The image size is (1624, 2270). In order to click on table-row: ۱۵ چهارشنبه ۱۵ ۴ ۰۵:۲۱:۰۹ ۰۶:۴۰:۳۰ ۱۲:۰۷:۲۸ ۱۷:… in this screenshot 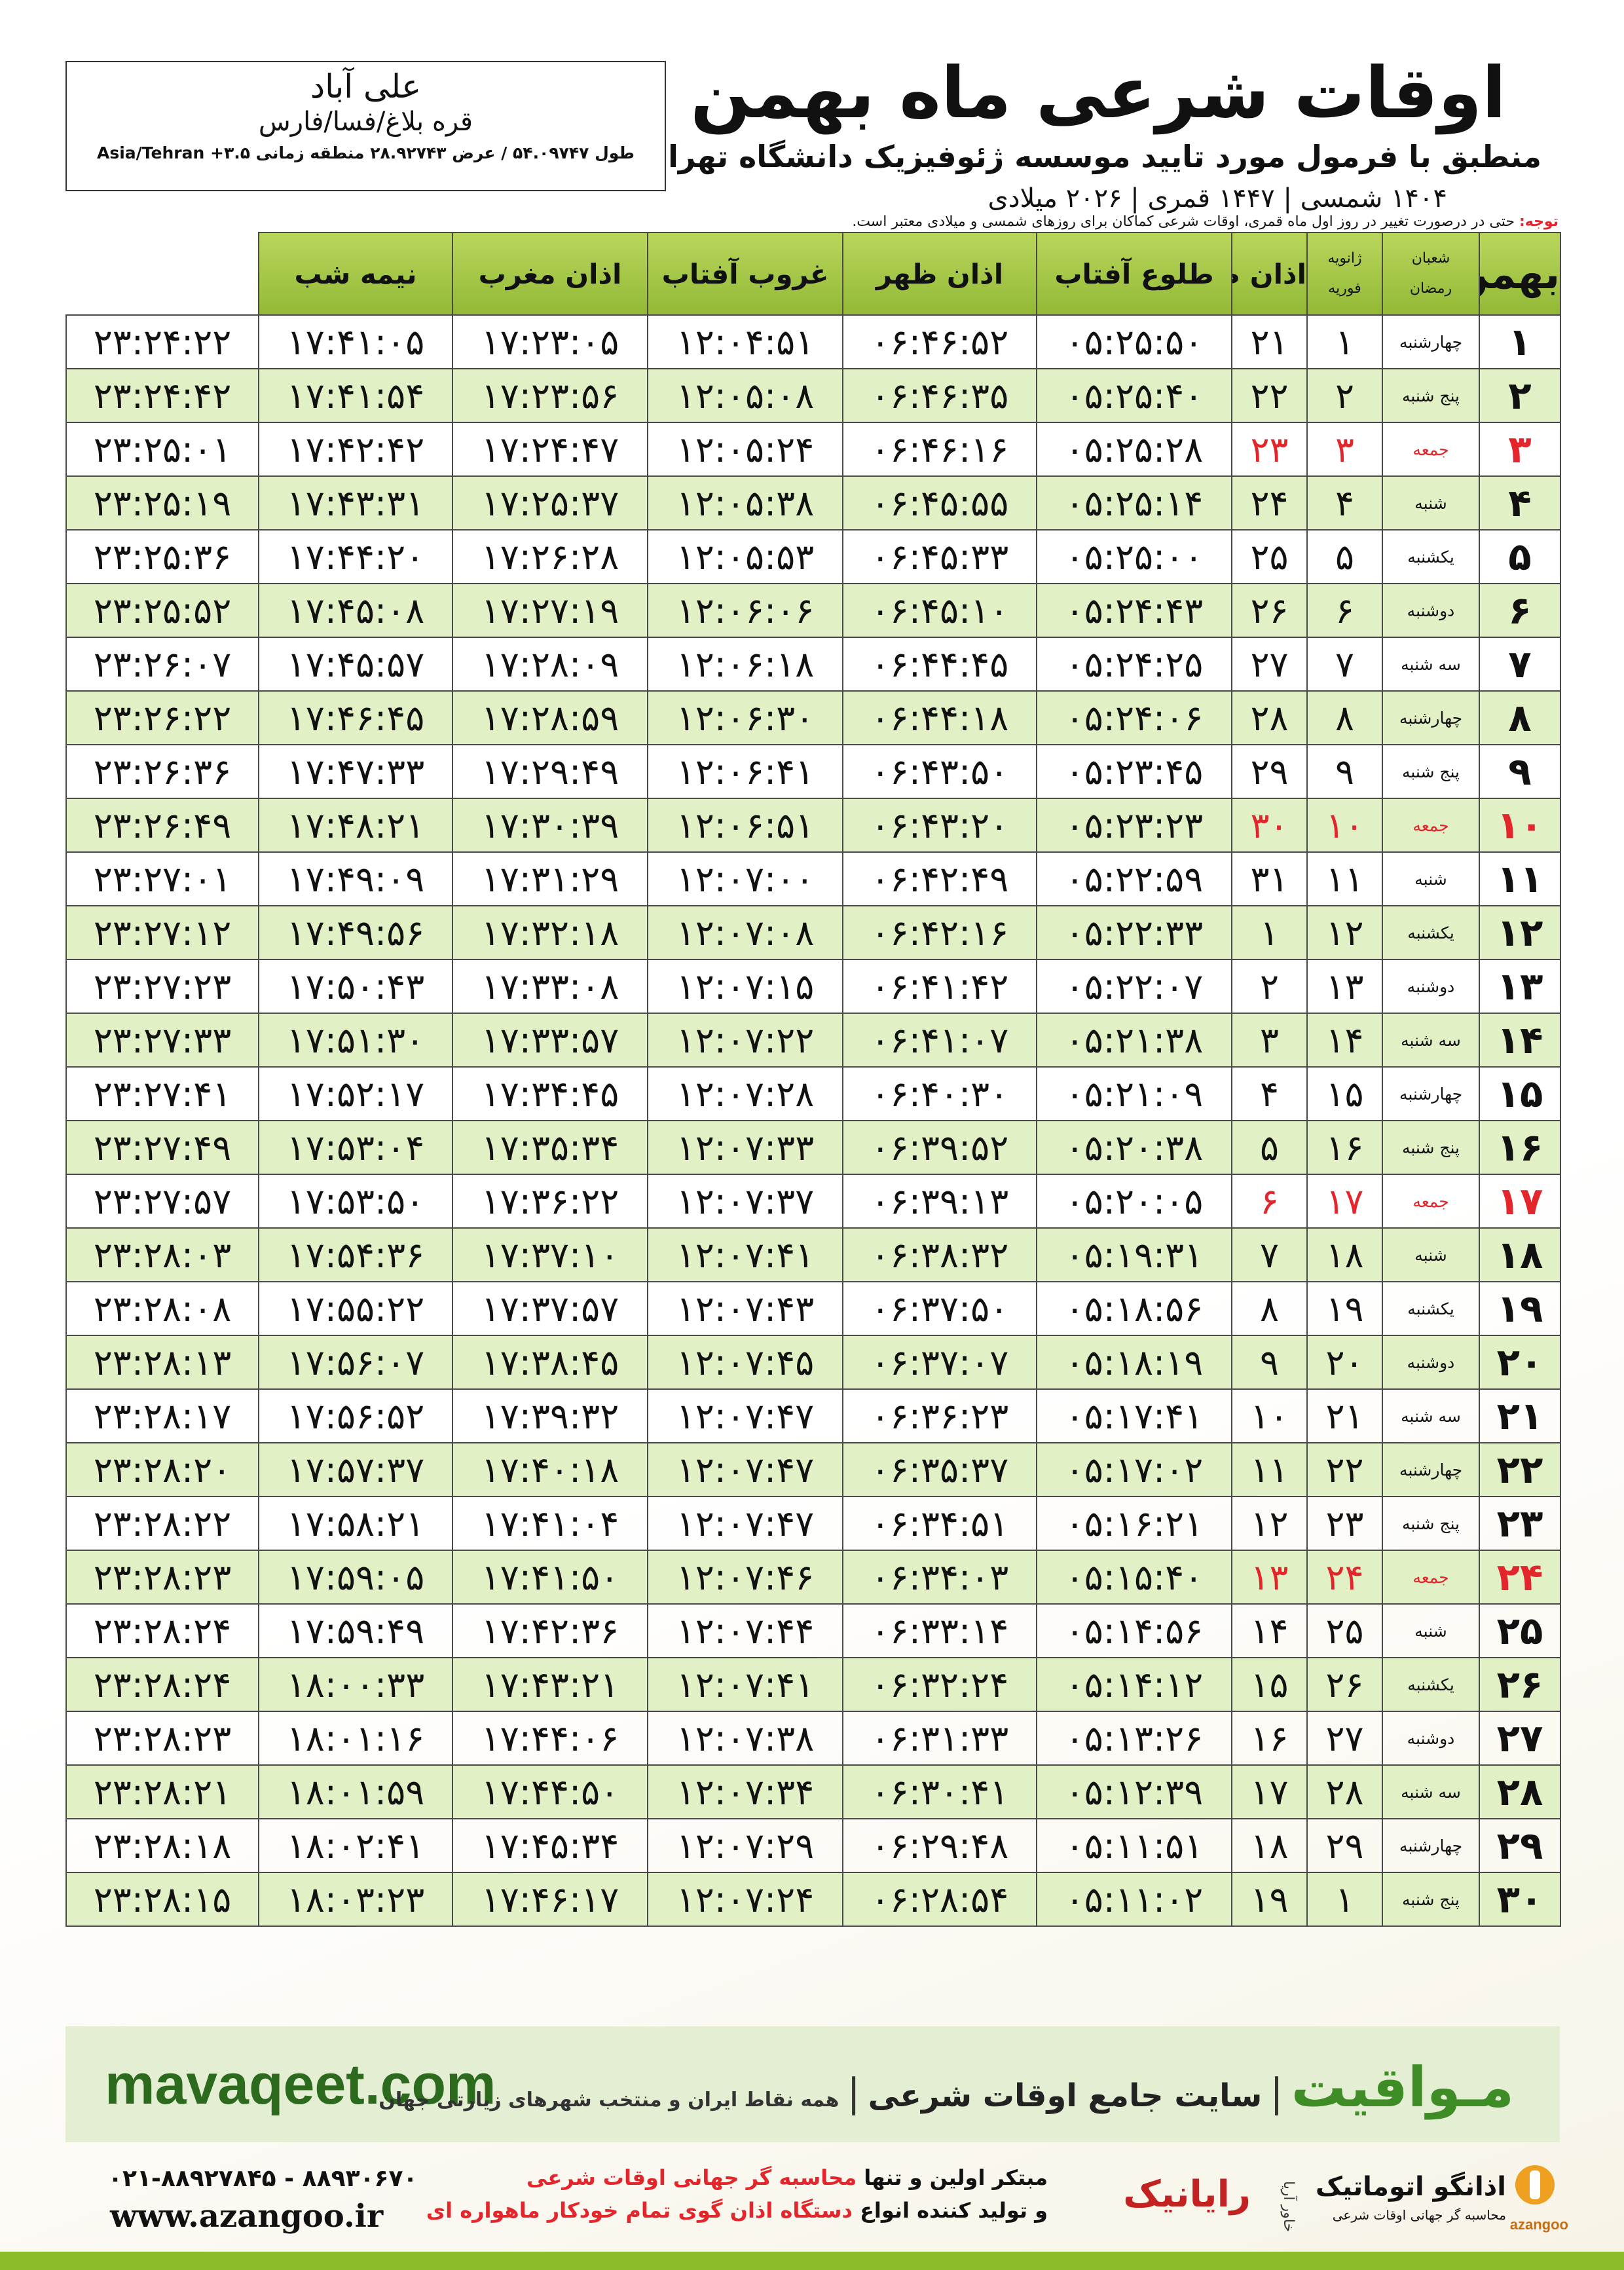, I will do `click(813, 1093)`.